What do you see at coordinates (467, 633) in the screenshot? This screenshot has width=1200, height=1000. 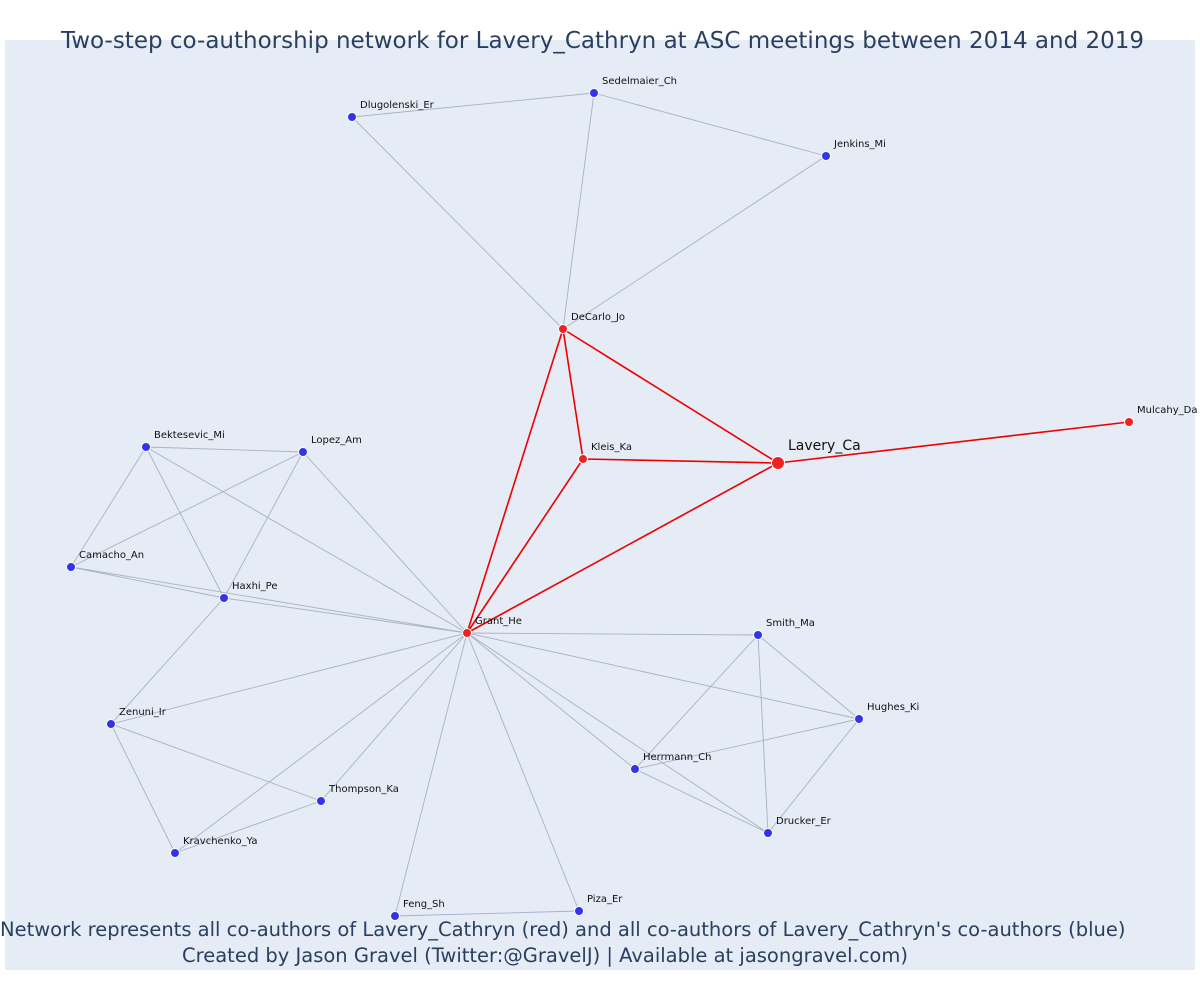 I see `node-Grant_He` at bounding box center [467, 633].